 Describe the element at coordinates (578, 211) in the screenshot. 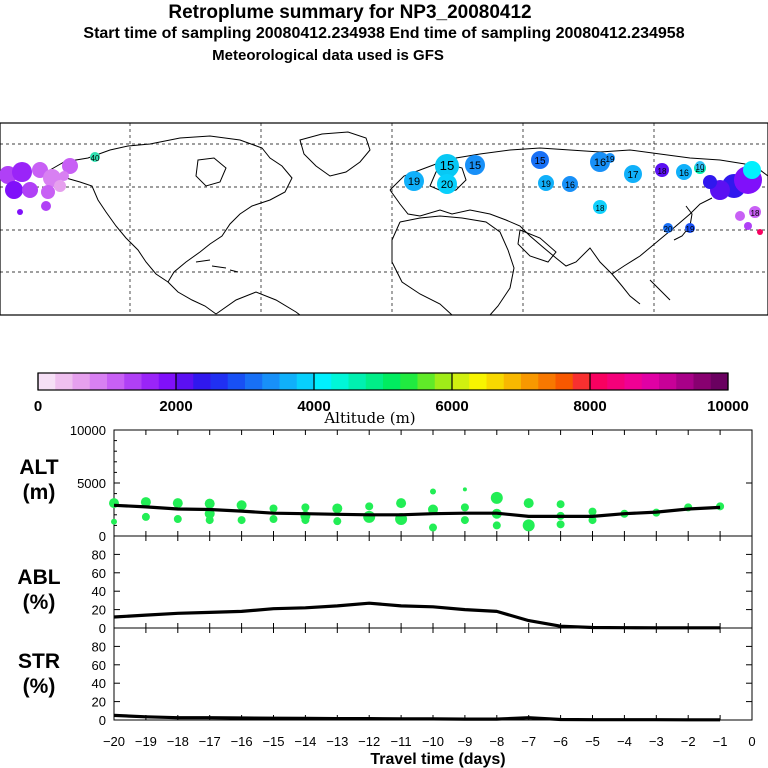

I see `eurasia-coast` at that location.